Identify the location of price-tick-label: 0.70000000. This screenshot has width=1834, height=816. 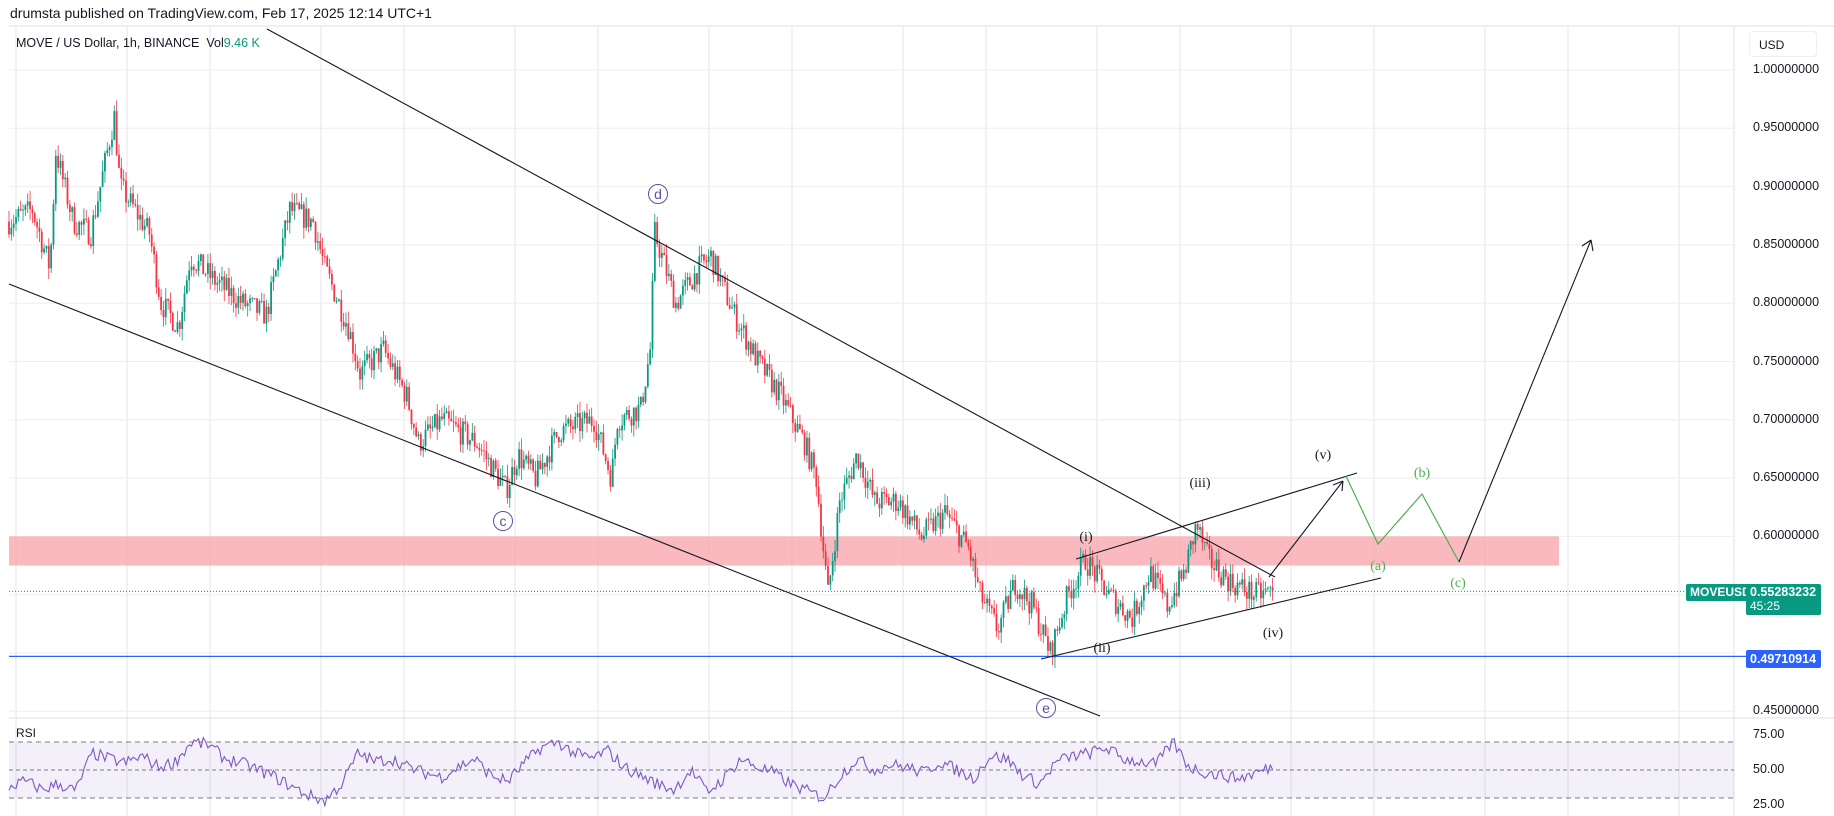
(1786, 418).